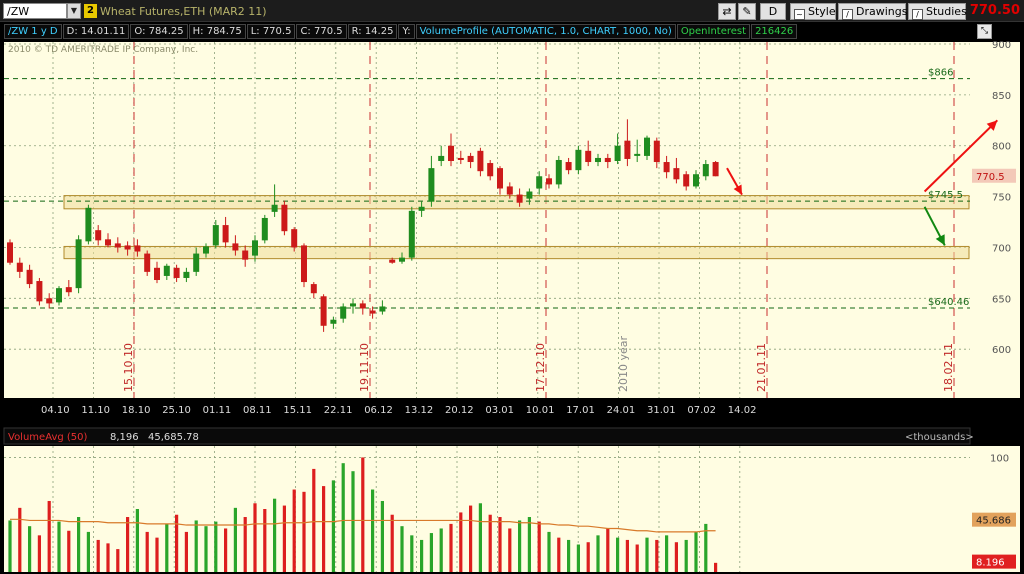 The width and height of the screenshot is (1024, 574). I want to click on pencil-icon: /, so click(847, 14).